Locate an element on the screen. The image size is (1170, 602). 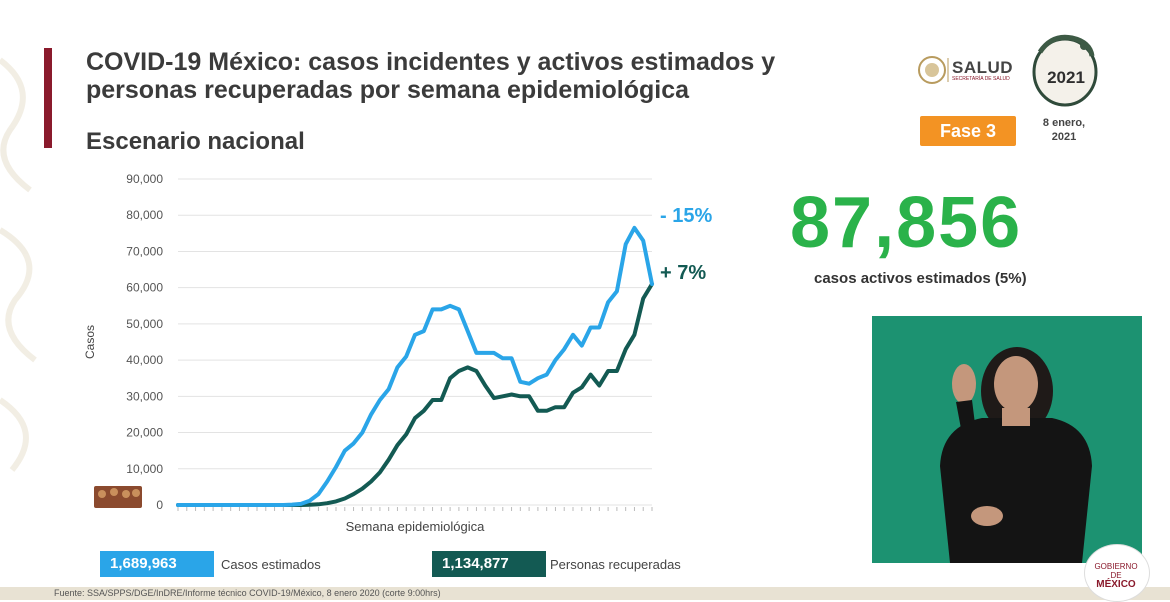
interpreter-video-panel is located at coordinates (1007, 439).